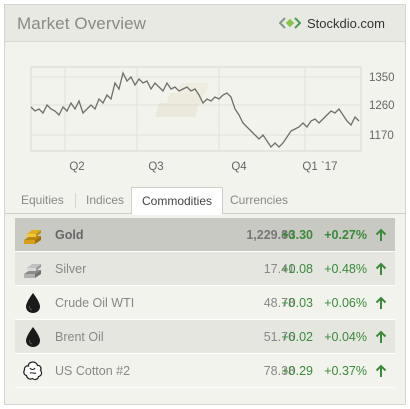 This screenshot has width=410, height=409. What do you see at coordinates (69, 235) in the screenshot?
I see `commodity-name: Gold` at bounding box center [69, 235].